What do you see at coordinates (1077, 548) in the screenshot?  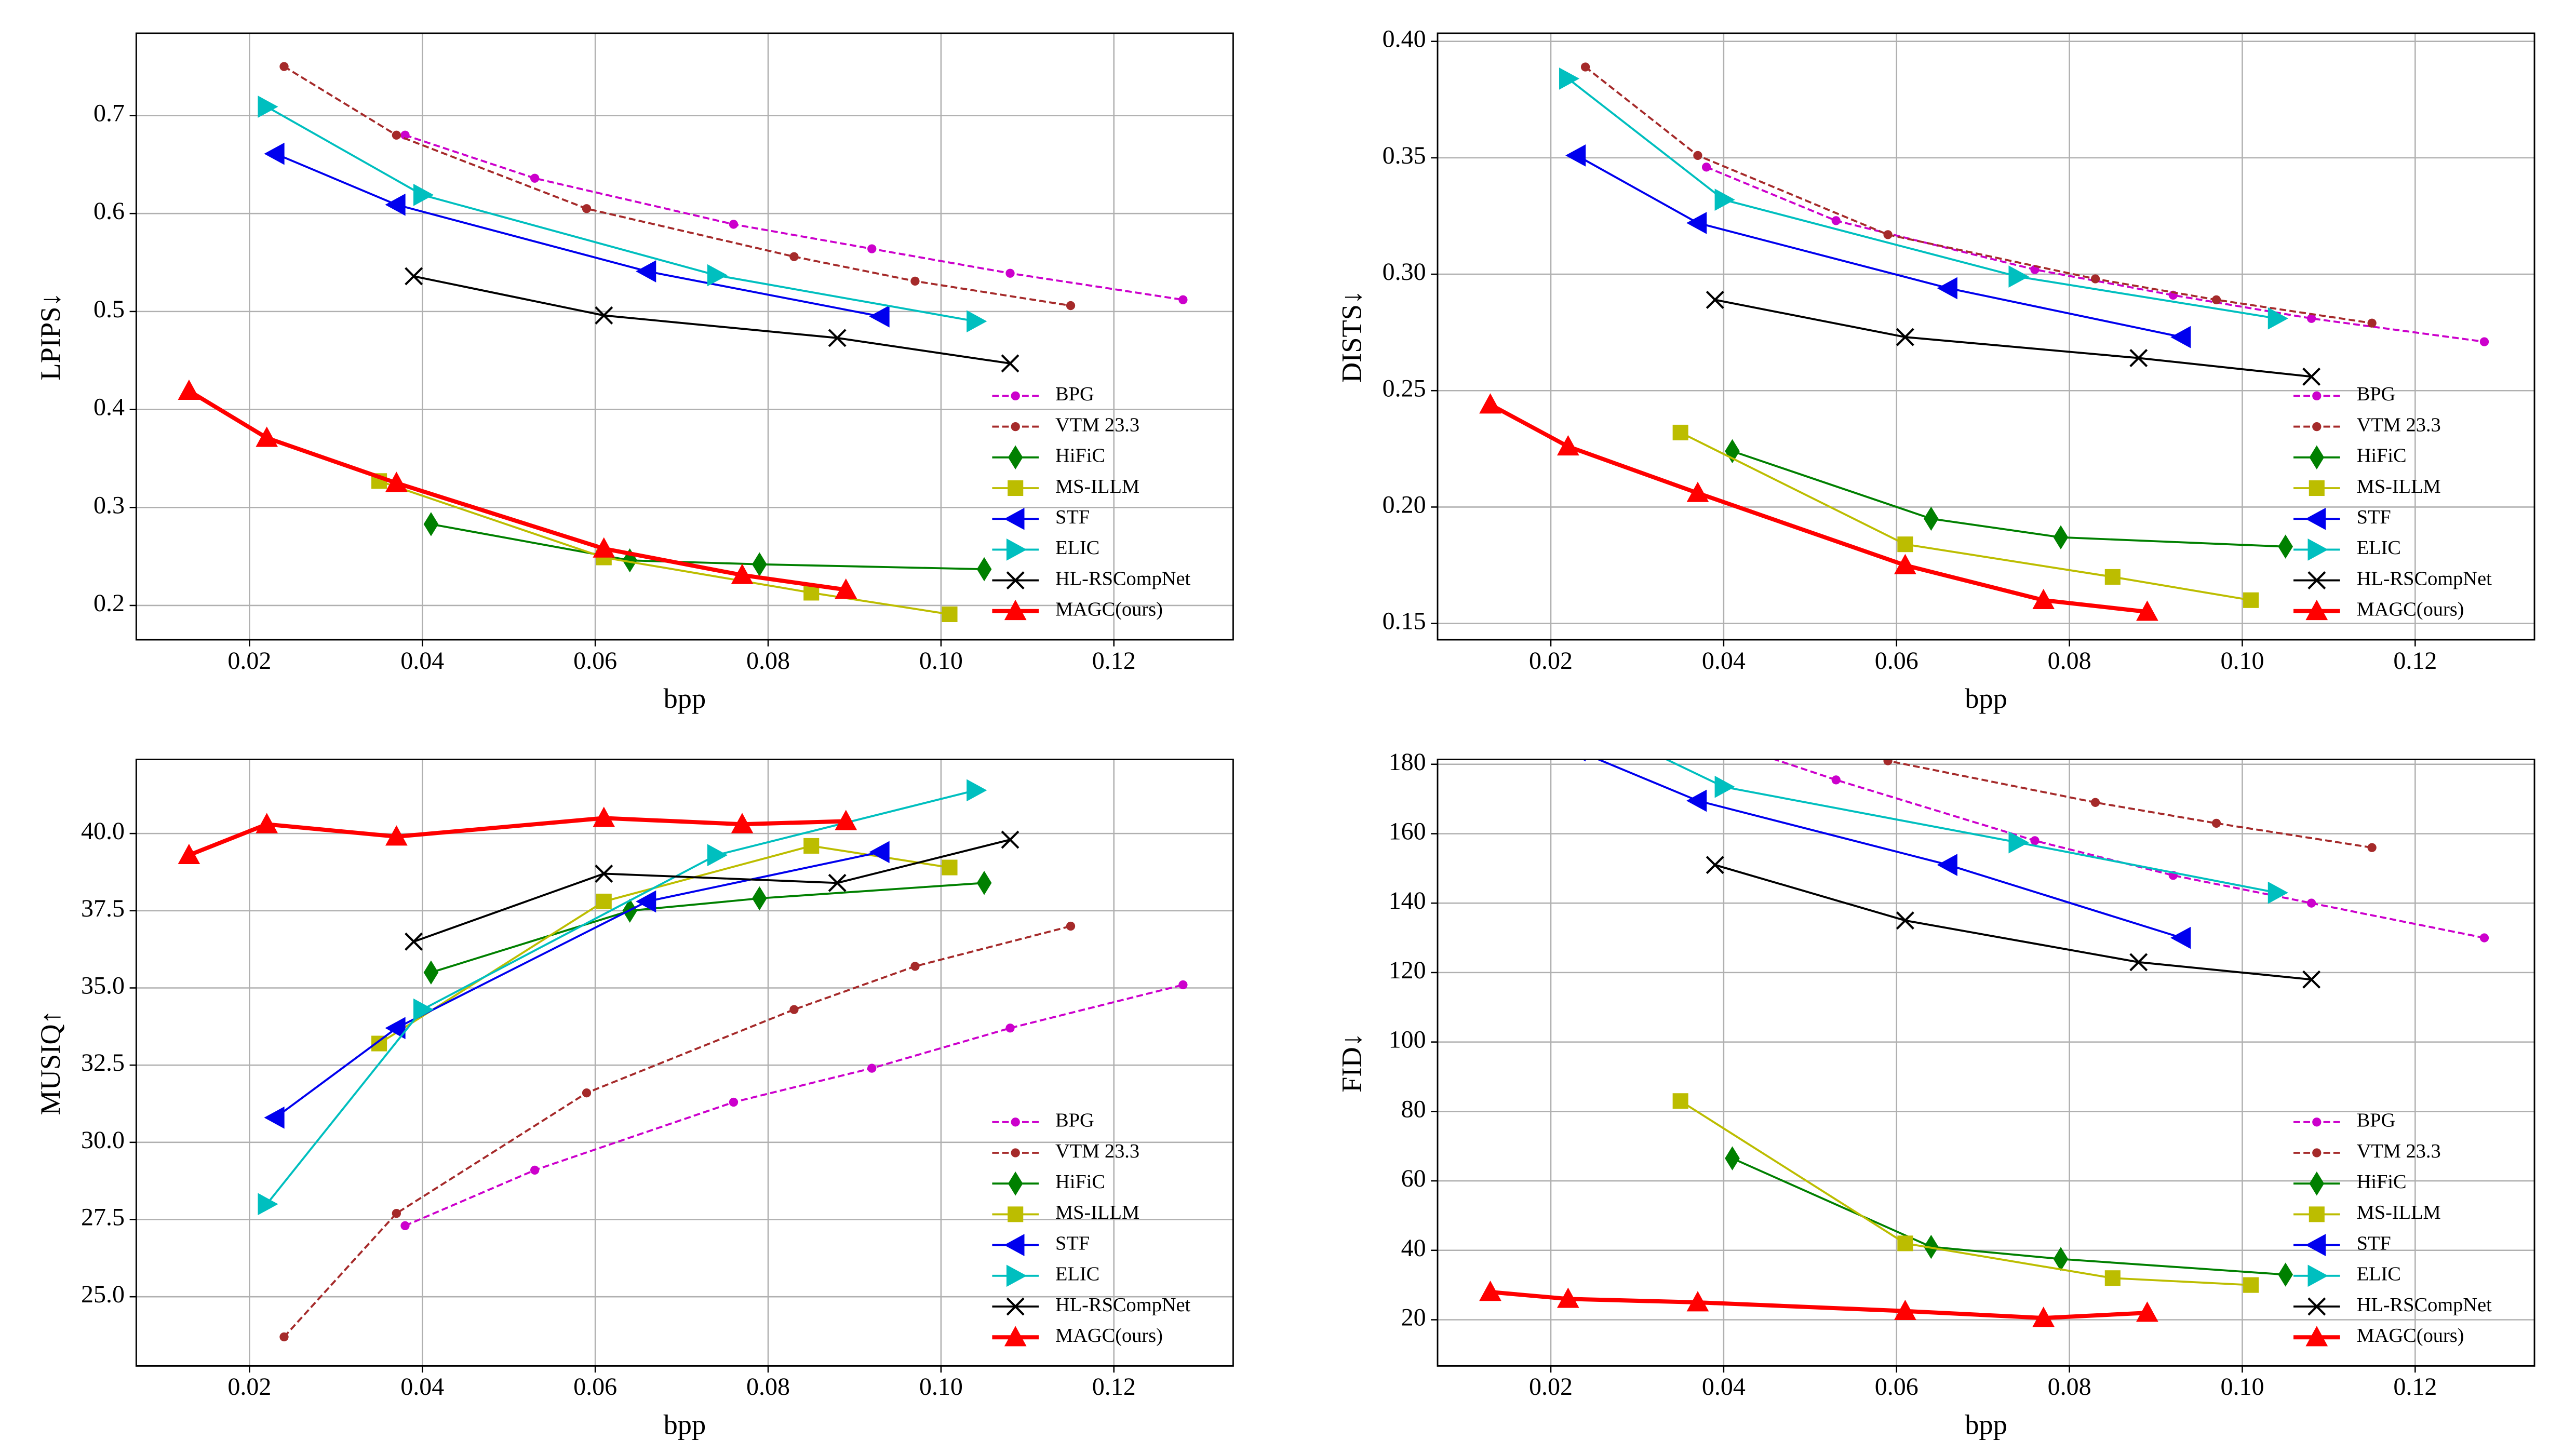 I see `legend-label: ELIC` at bounding box center [1077, 548].